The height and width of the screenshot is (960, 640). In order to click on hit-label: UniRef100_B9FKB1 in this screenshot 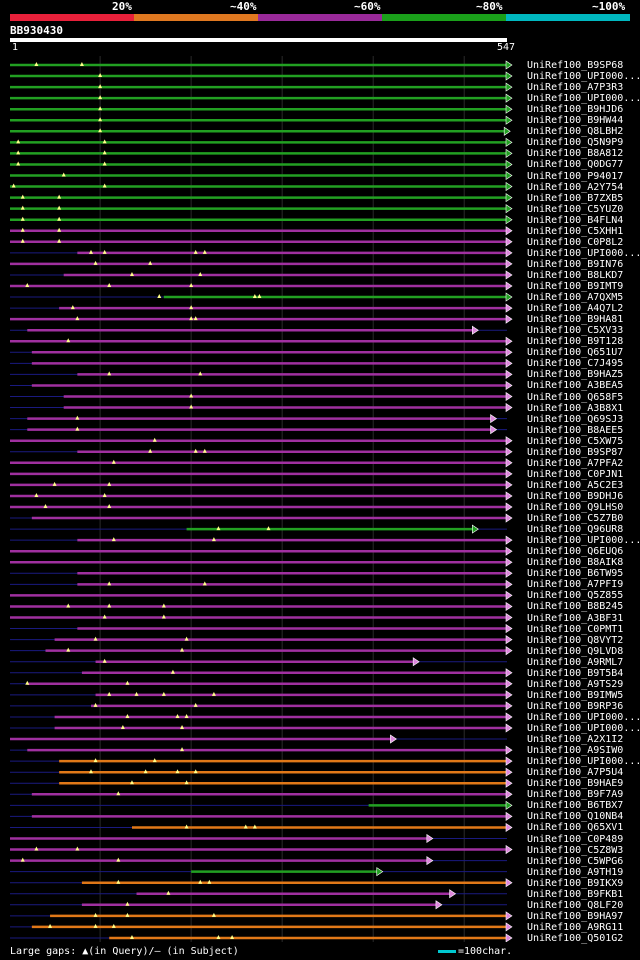, I will do `click(575, 894)`.